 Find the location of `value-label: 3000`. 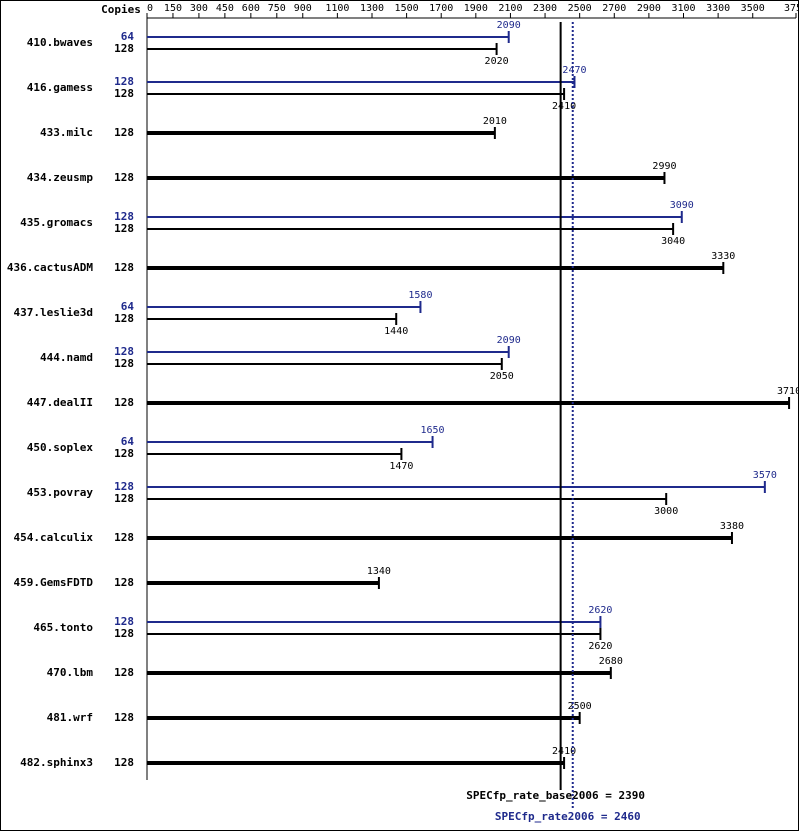

value-label: 3000 is located at coordinates (666, 511).